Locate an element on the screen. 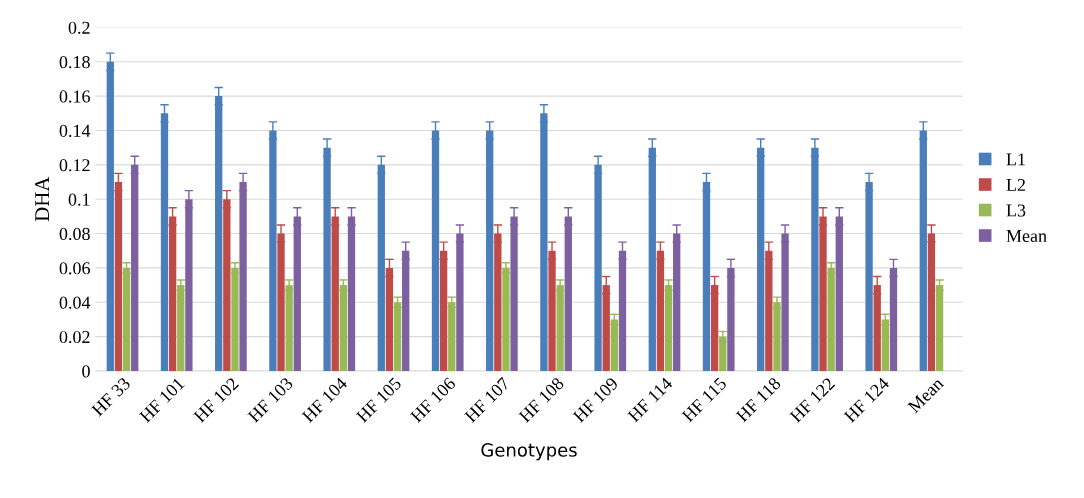 The image size is (1084, 498). x-tick-label: HF 106 is located at coordinates (433, 400).